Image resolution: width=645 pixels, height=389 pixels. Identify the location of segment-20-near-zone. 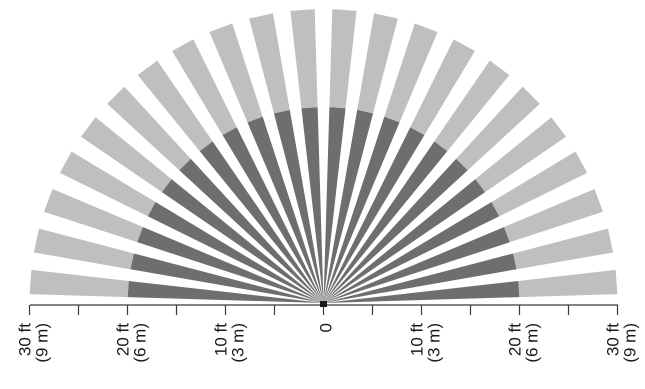
(230, 264).